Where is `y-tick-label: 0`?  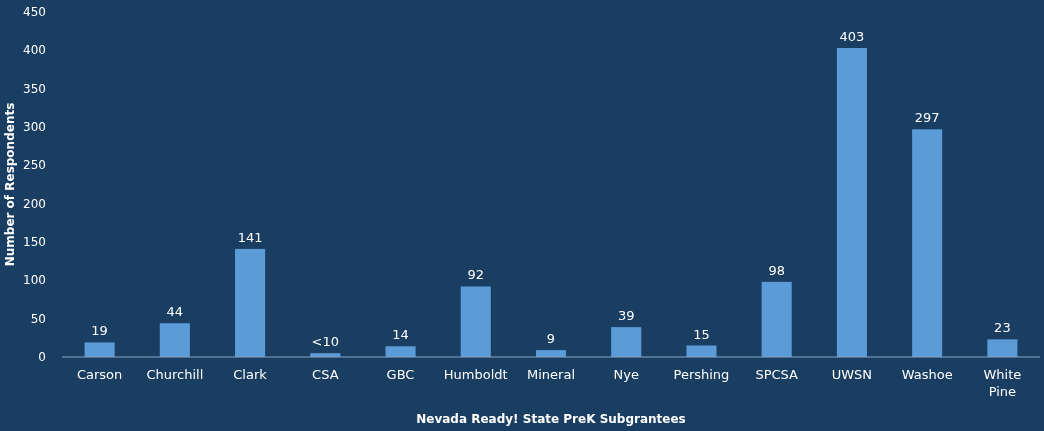 y-tick-label: 0 is located at coordinates (42, 357).